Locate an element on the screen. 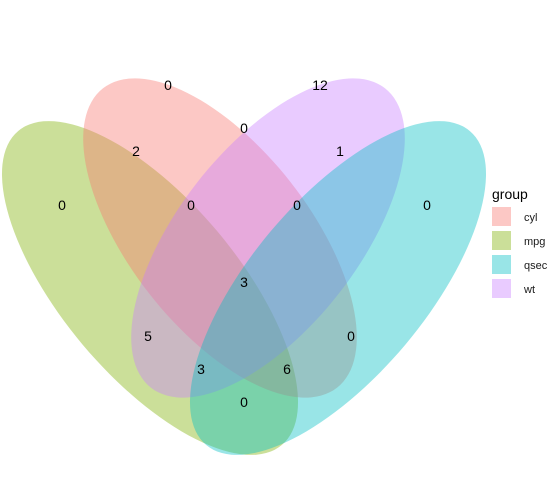 Image resolution: width=553 pixels, height=484 pixels. legend-label-wt: wt is located at coordinates (529, 290).